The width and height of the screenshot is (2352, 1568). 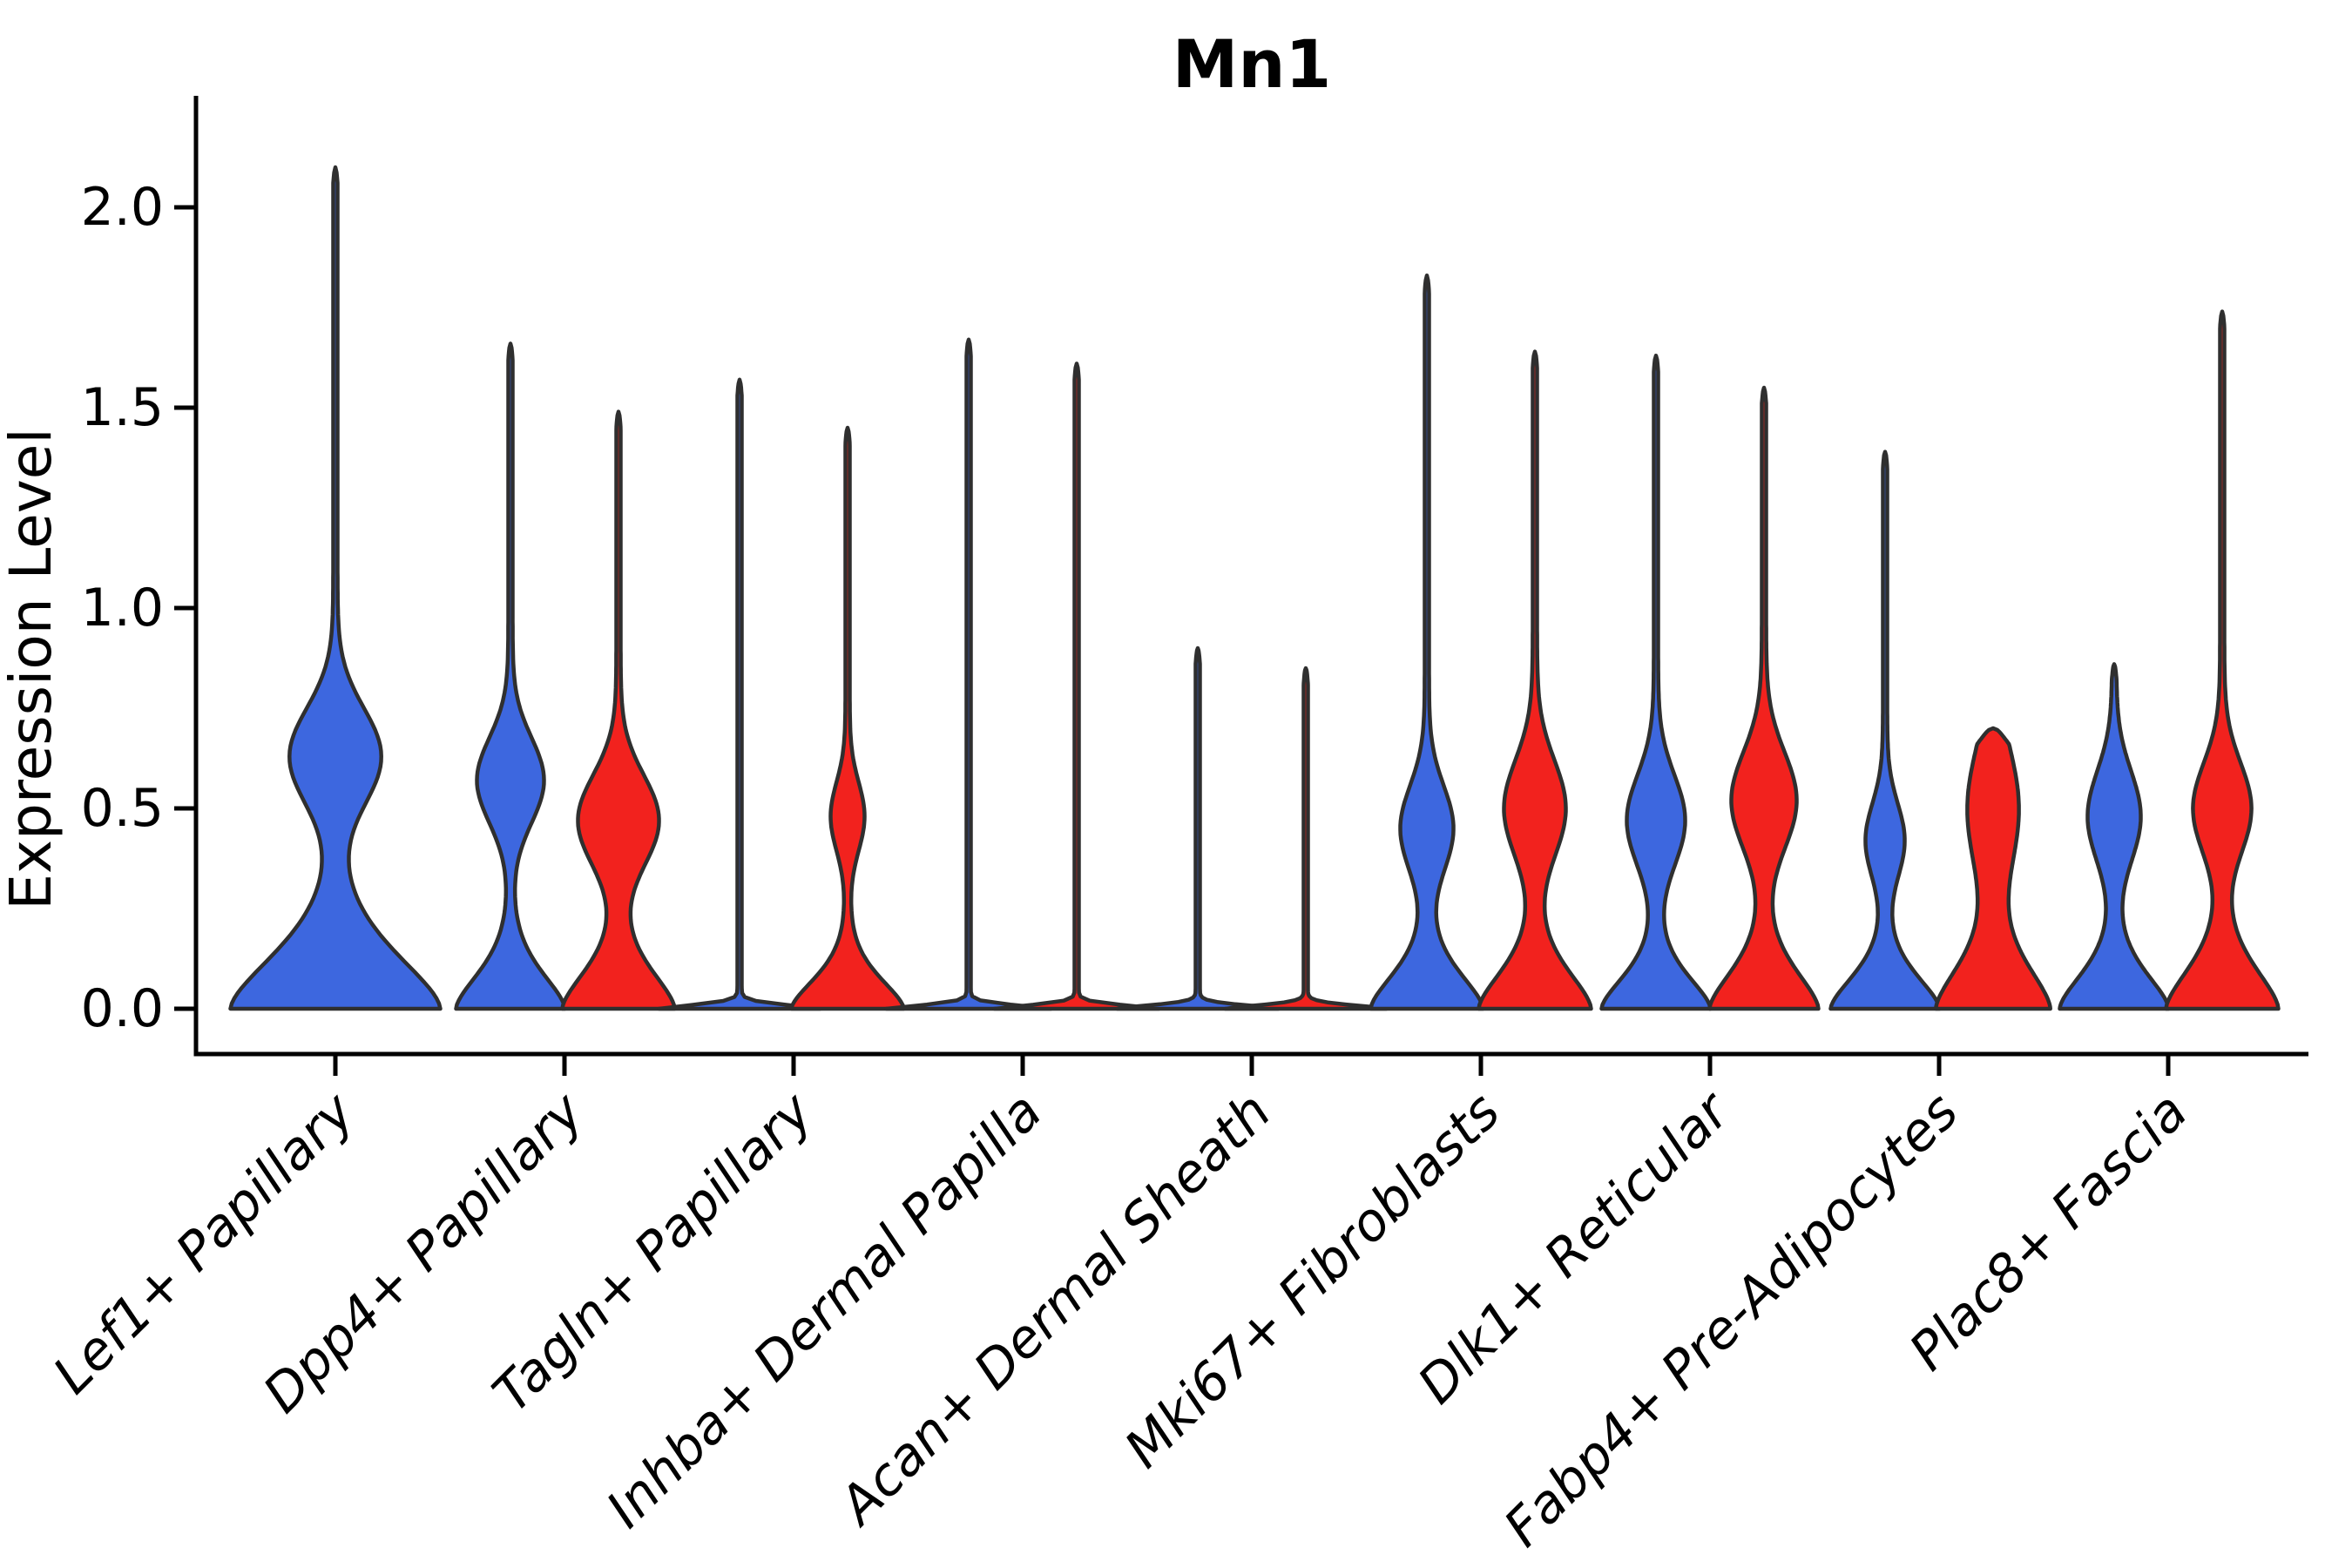 I want to click on violin-lef1-papillary-blue, so click(x=335, y=588).